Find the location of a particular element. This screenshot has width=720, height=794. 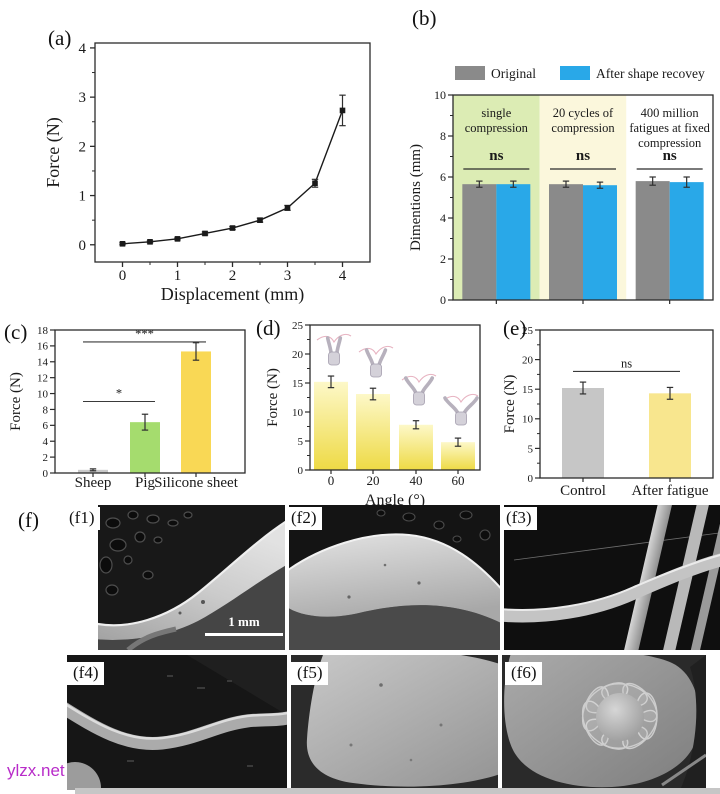

sem-image-f6: (f6) is located at coordinates (604, 722).